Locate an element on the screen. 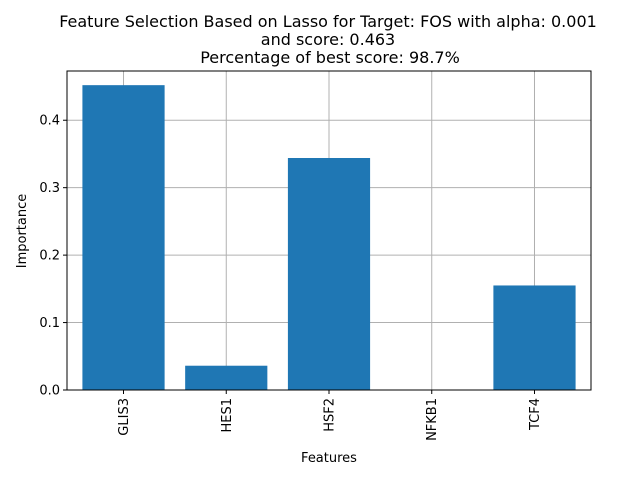 This screenshot has width=640, height=480. x-tick-label: HSF2 is located at coordinates (330, 415).